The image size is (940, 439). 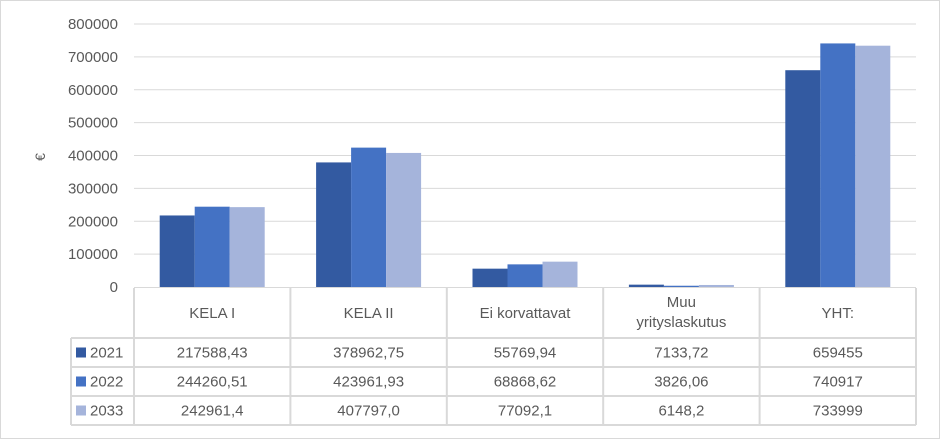 I want to click on category-label: yrityslaskutus, so click(x=681, y=322).